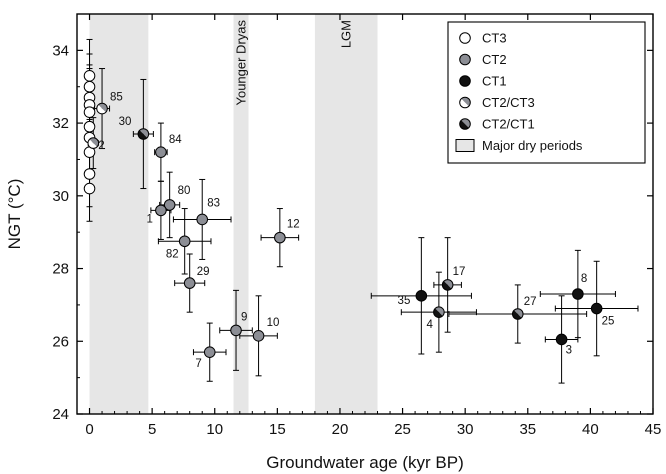 Image resolution: width=666 pixels, height=474 pixels. What do you see at coordinates (584, 279) in the screenshot?
I see `point-label: 8` at bounding box center [584, 279].